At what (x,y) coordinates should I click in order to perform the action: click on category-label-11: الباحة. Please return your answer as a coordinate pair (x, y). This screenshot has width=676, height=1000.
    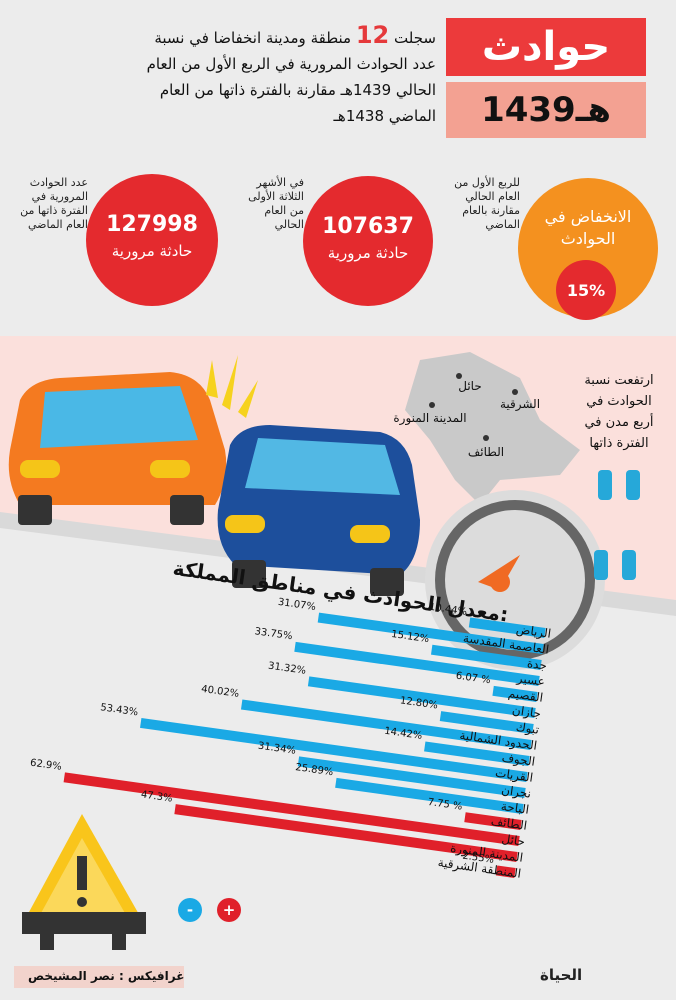
    Looking at the image, I should click on (515, 808).